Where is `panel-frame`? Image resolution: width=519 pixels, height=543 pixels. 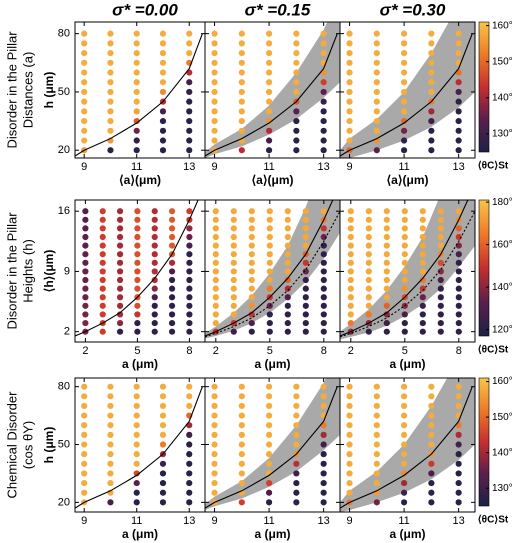 panel-frame is located at coordinates (140, 445).